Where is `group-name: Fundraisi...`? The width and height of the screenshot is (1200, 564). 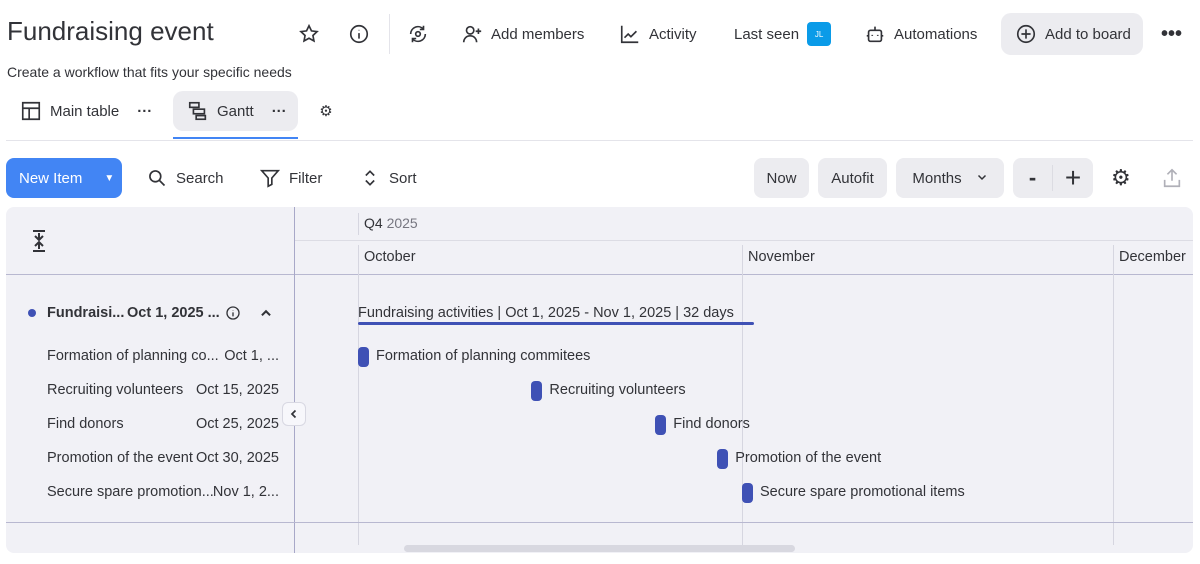
group-name: Fundraisi... is located at coordinates (86, 313).